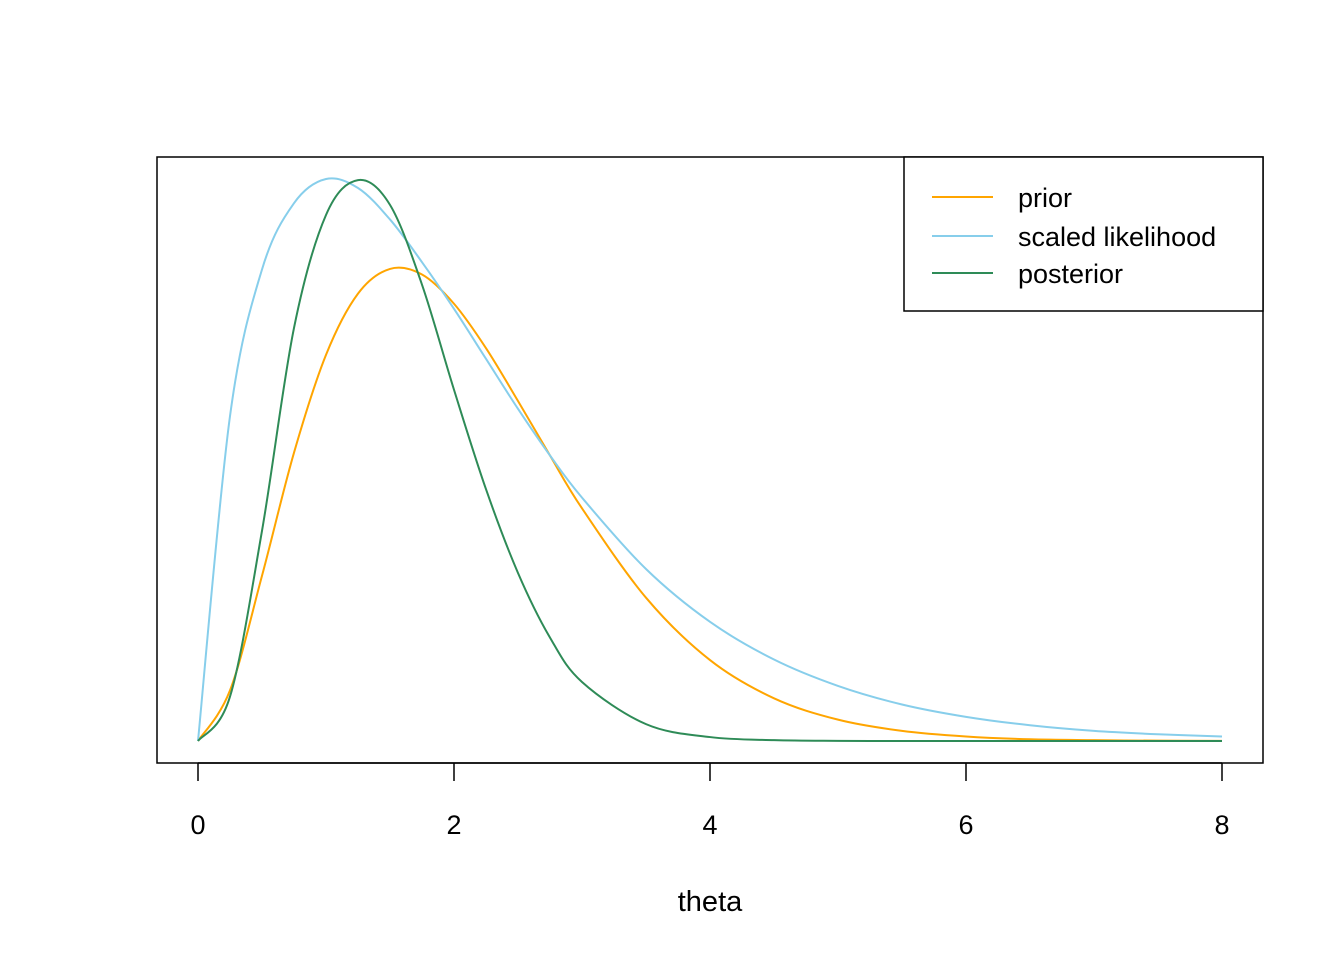 Image resolution: width=1344 pixels, height=960 pixels. What do you see at coordinates (453, 825) in the screenshot?
I see `x-tick-label-2: 2` at bounding box center [453, 825].